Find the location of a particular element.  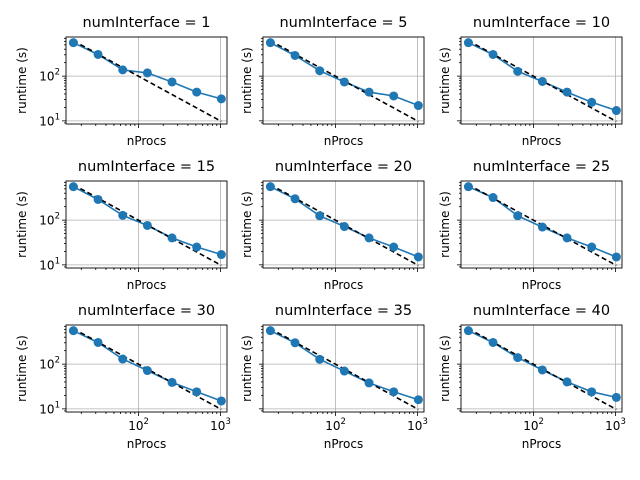

subplot-title: numInterface = 35 is located at coordinates (343, 311).